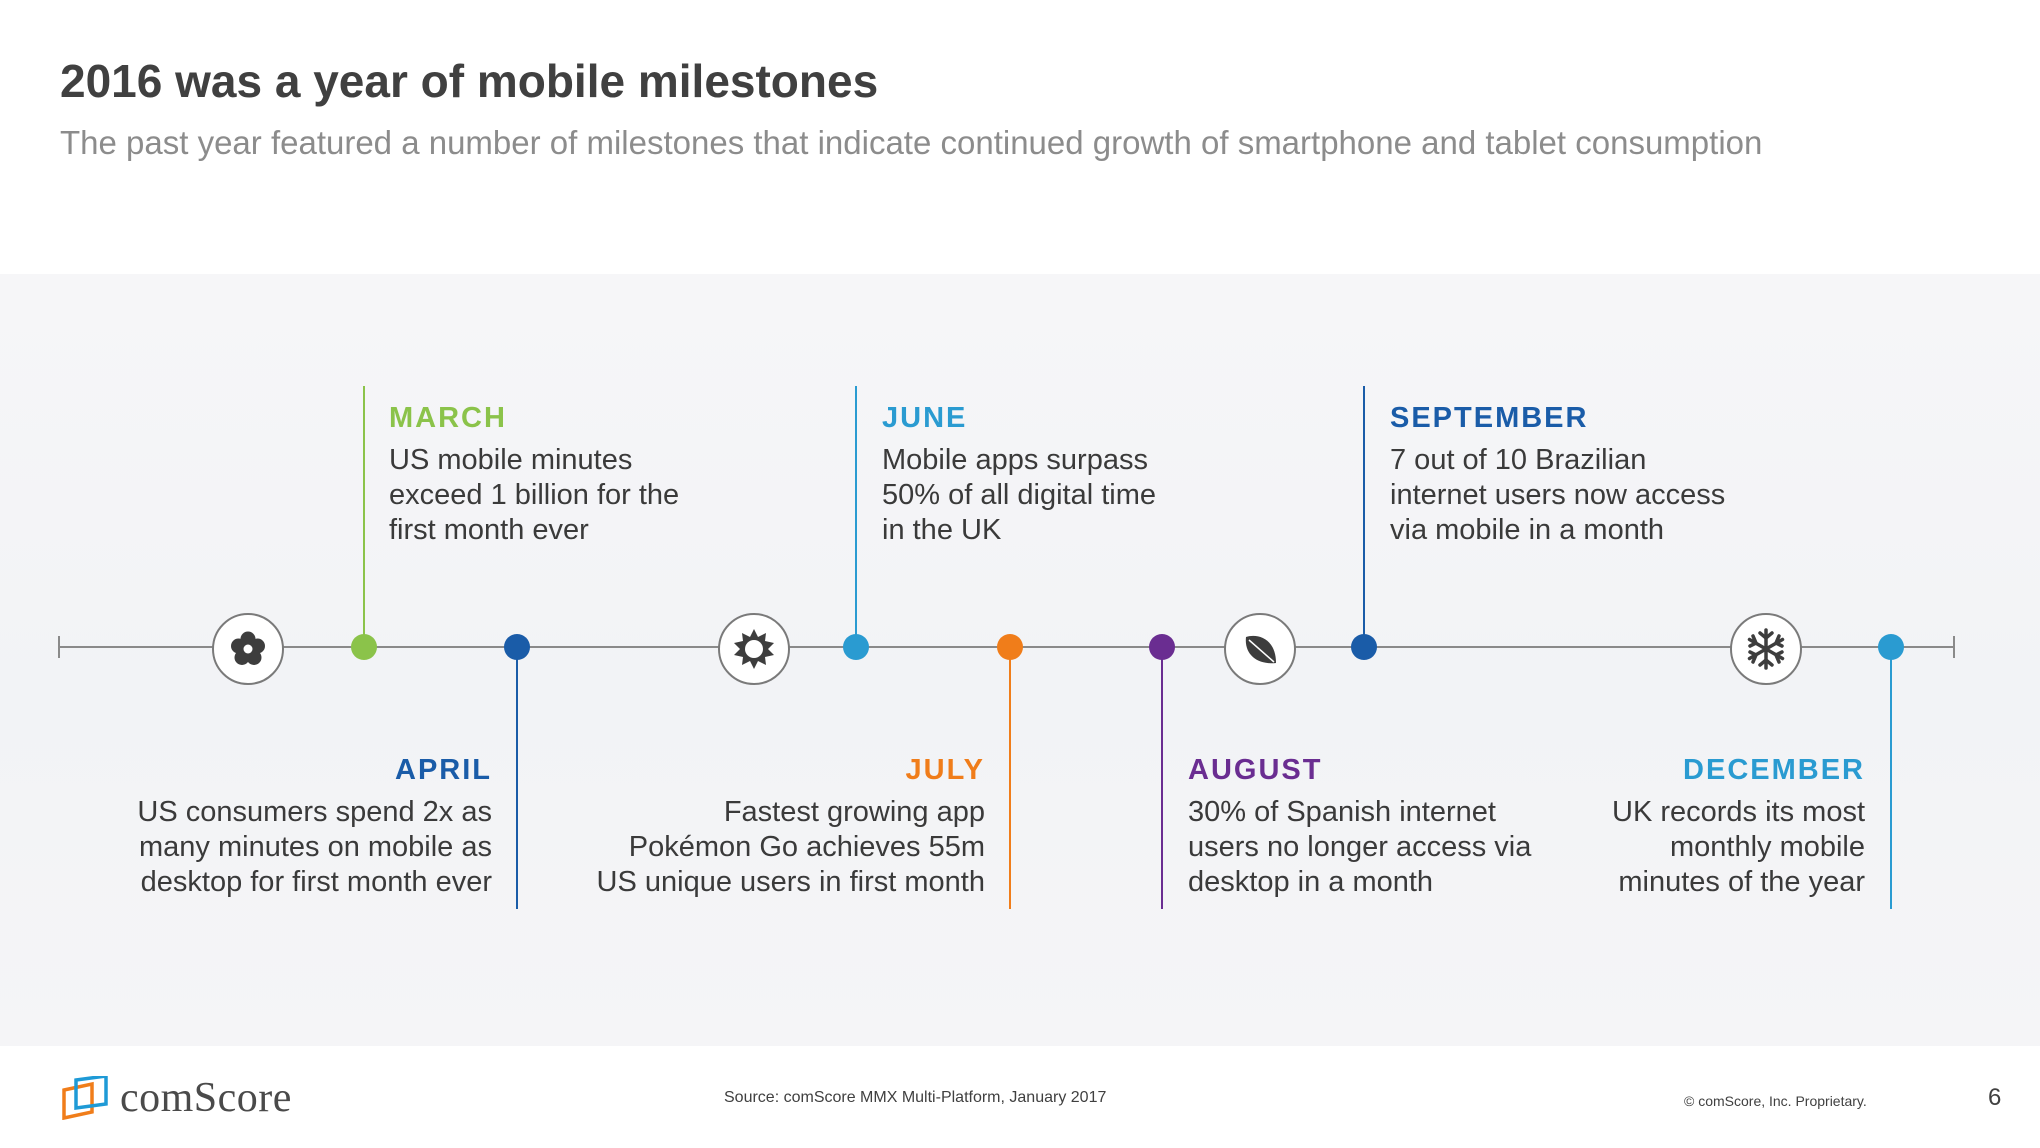 This screenshot has height=1148, width=2040. I want to click on december-connector, so click(1891, 778).